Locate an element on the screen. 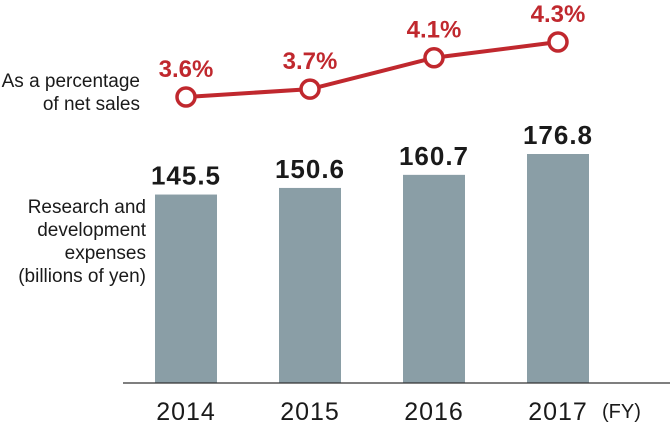  line-series-label: As a percentage of net sales is located at coordinates (70, 93).